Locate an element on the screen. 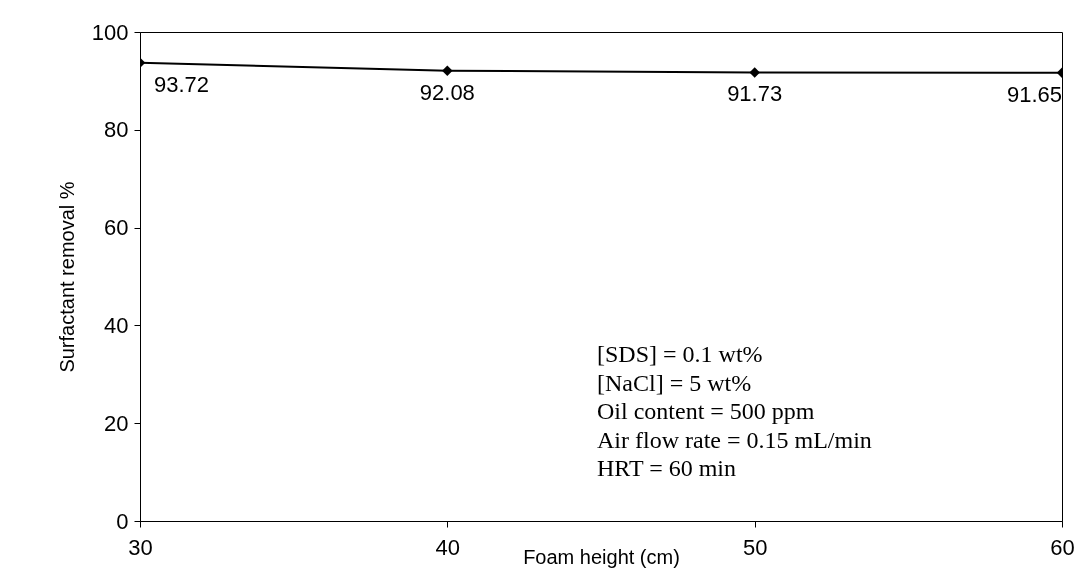 The image size is (1088, 576). data-label: 92.08 is located at coordinates (447, 92).